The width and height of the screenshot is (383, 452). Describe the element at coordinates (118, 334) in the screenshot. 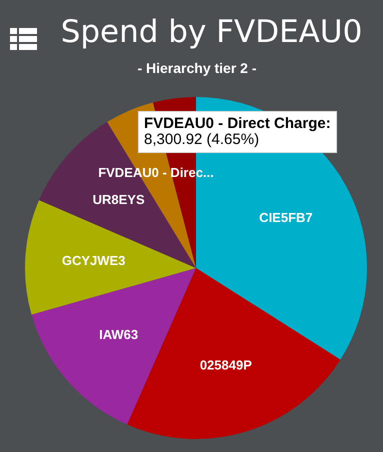

I see `slice-label: IAW63` at that location.